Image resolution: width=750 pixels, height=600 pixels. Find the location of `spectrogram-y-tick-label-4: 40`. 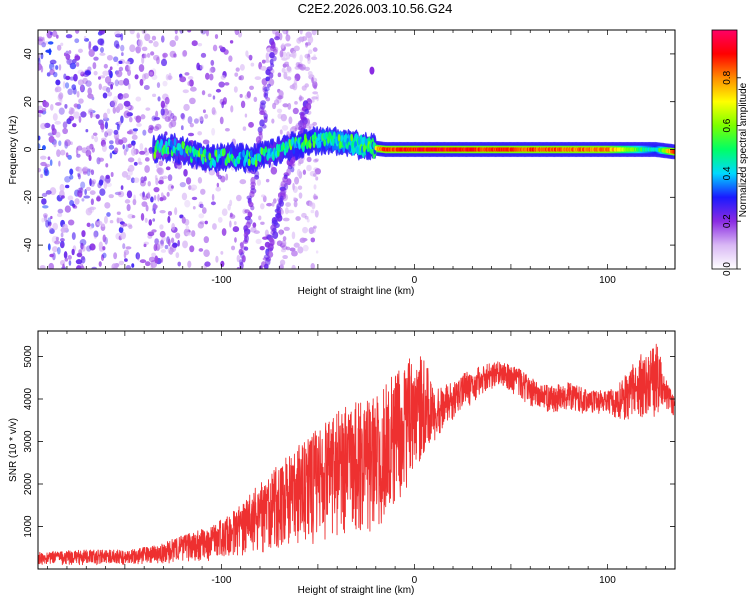

spectrogram-y-tick-label-4: 40 is located at coordinates (28, 54).